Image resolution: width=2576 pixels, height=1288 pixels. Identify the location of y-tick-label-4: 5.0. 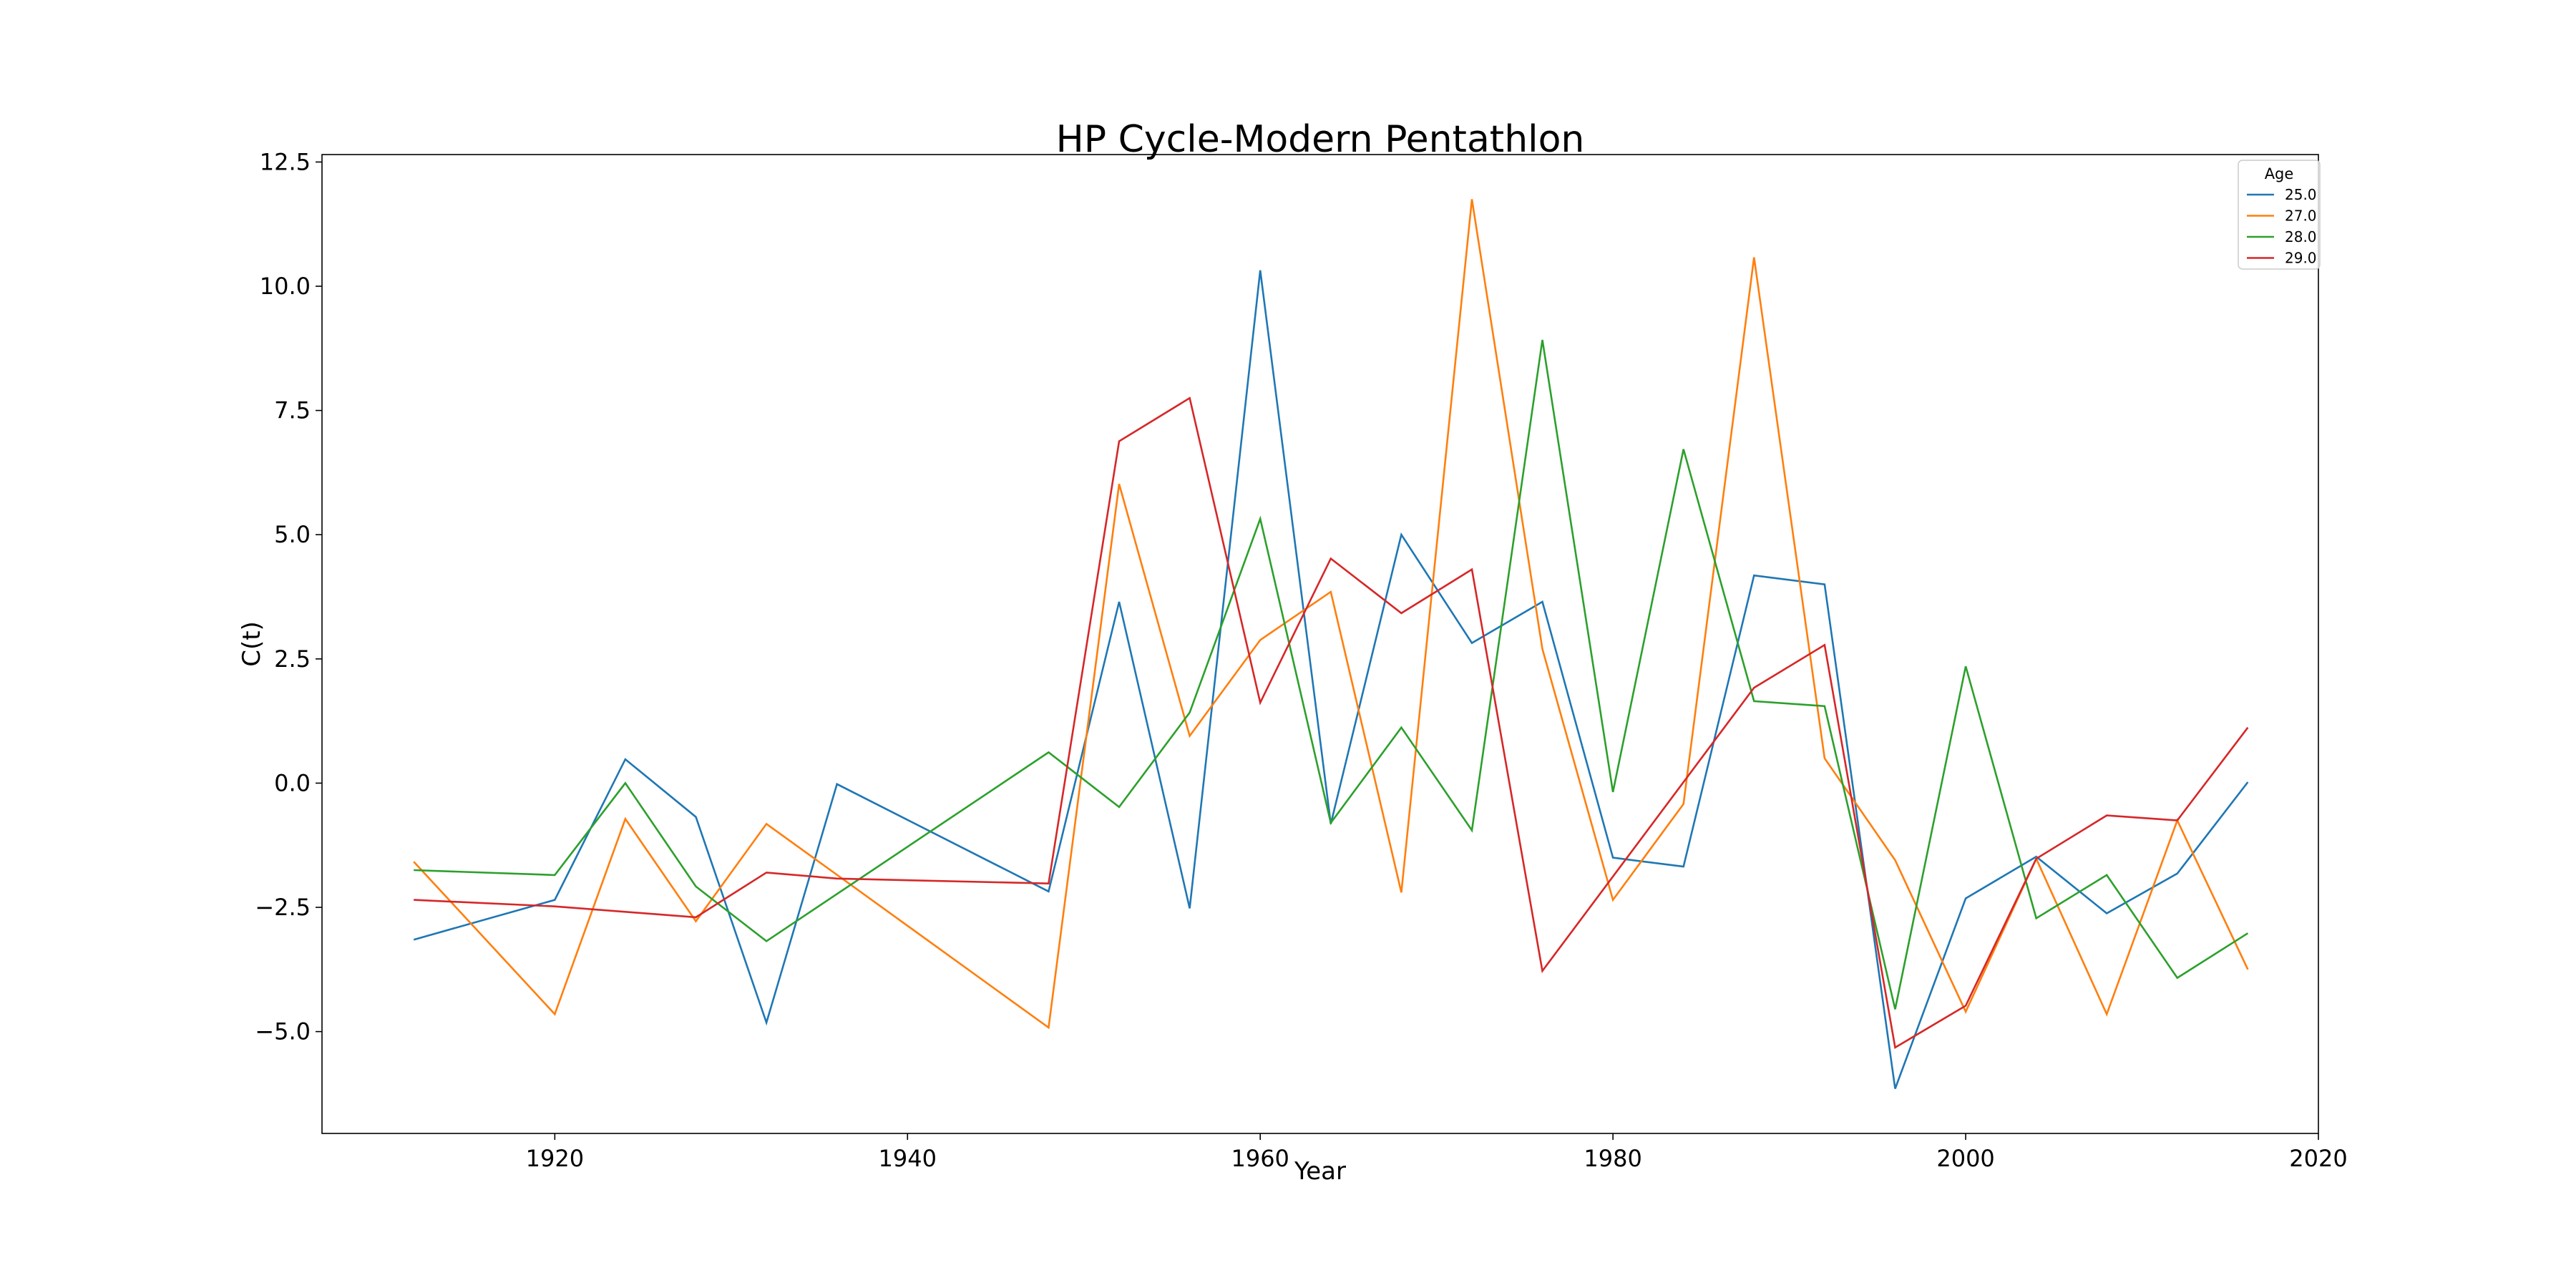
(292, 534).